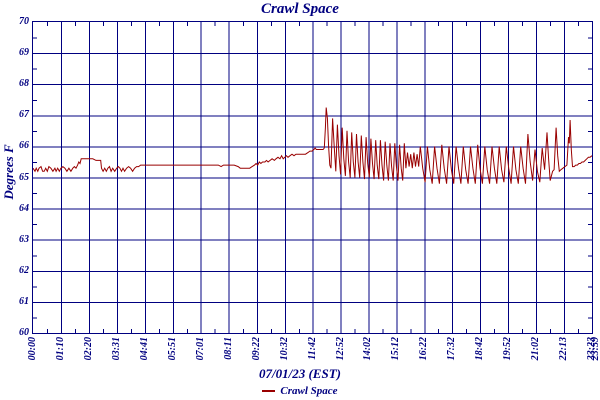  Describe the element at coordinates (24, 301) in the screenshot. I see `y-tick-label: 61` at that location.